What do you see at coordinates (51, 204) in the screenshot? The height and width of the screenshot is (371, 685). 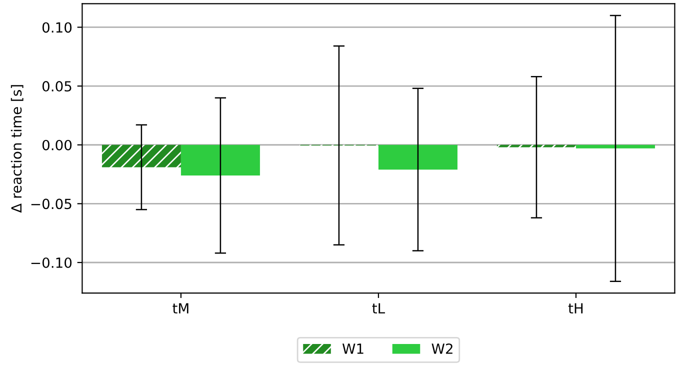 I see `y-tick-label: −0.05` at bounding box center [51, 204].